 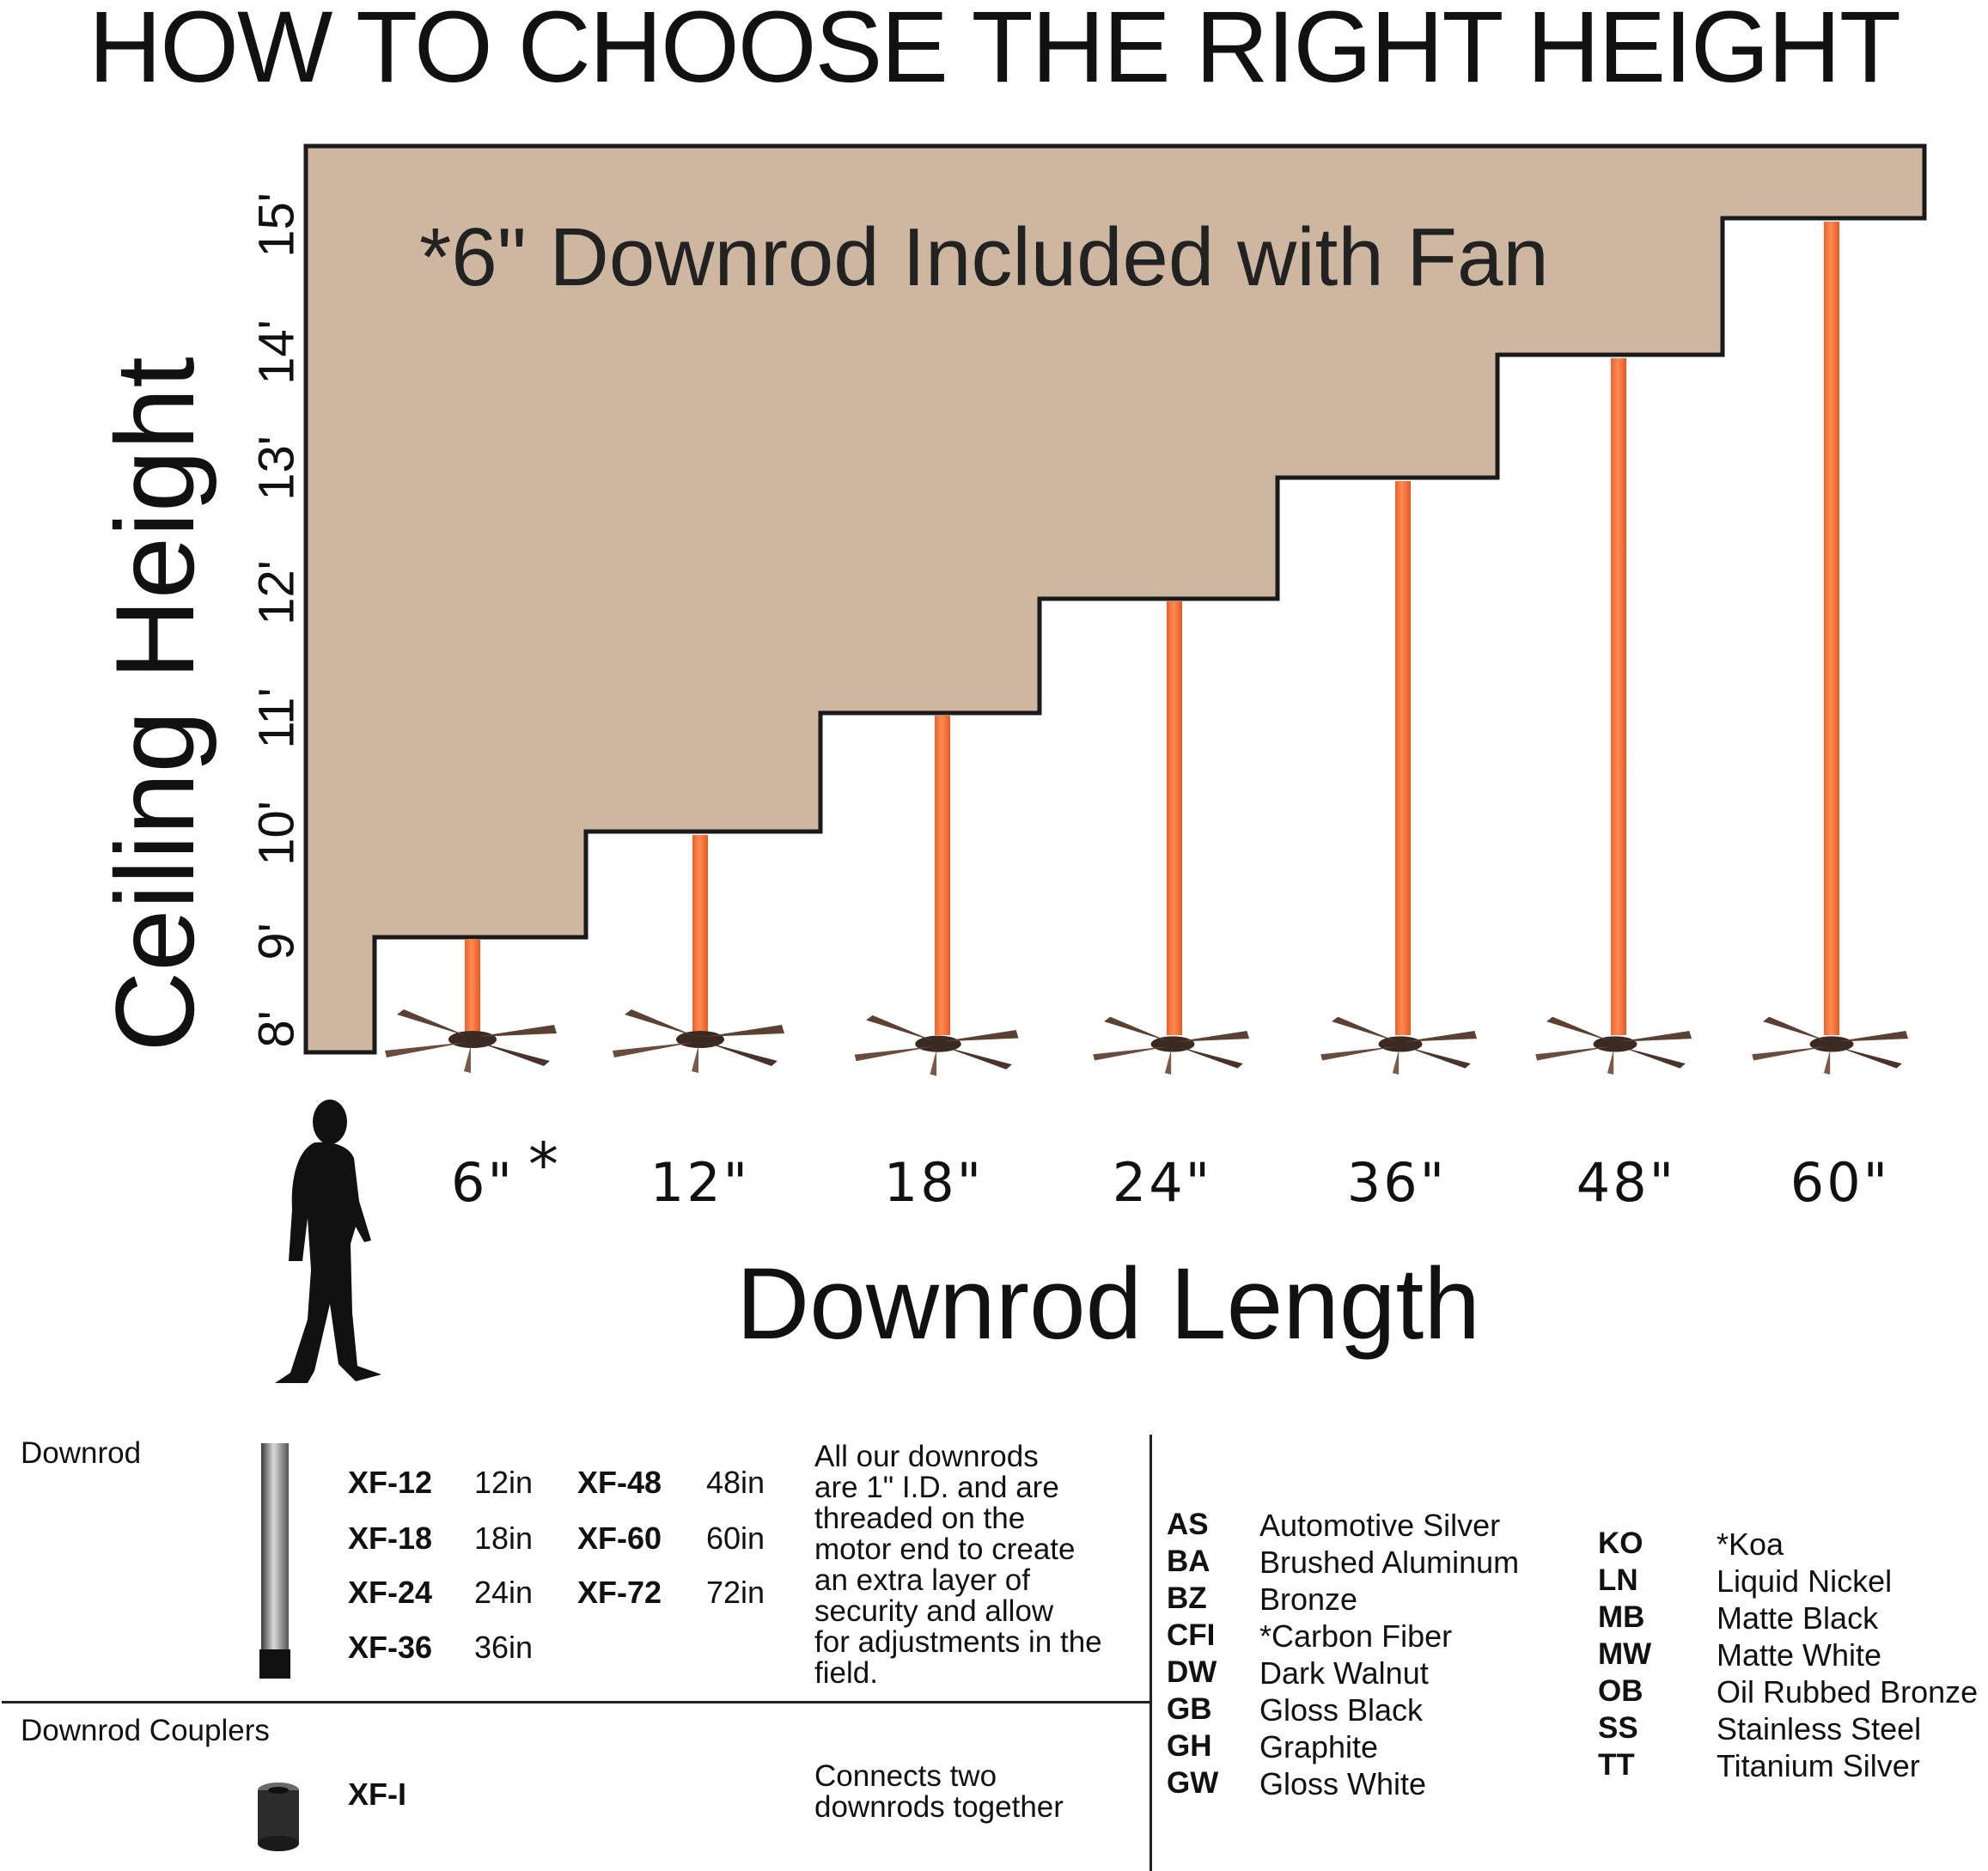 I want to click on x-axis-label: Downrod Length, so click(x=1108, y=1304).